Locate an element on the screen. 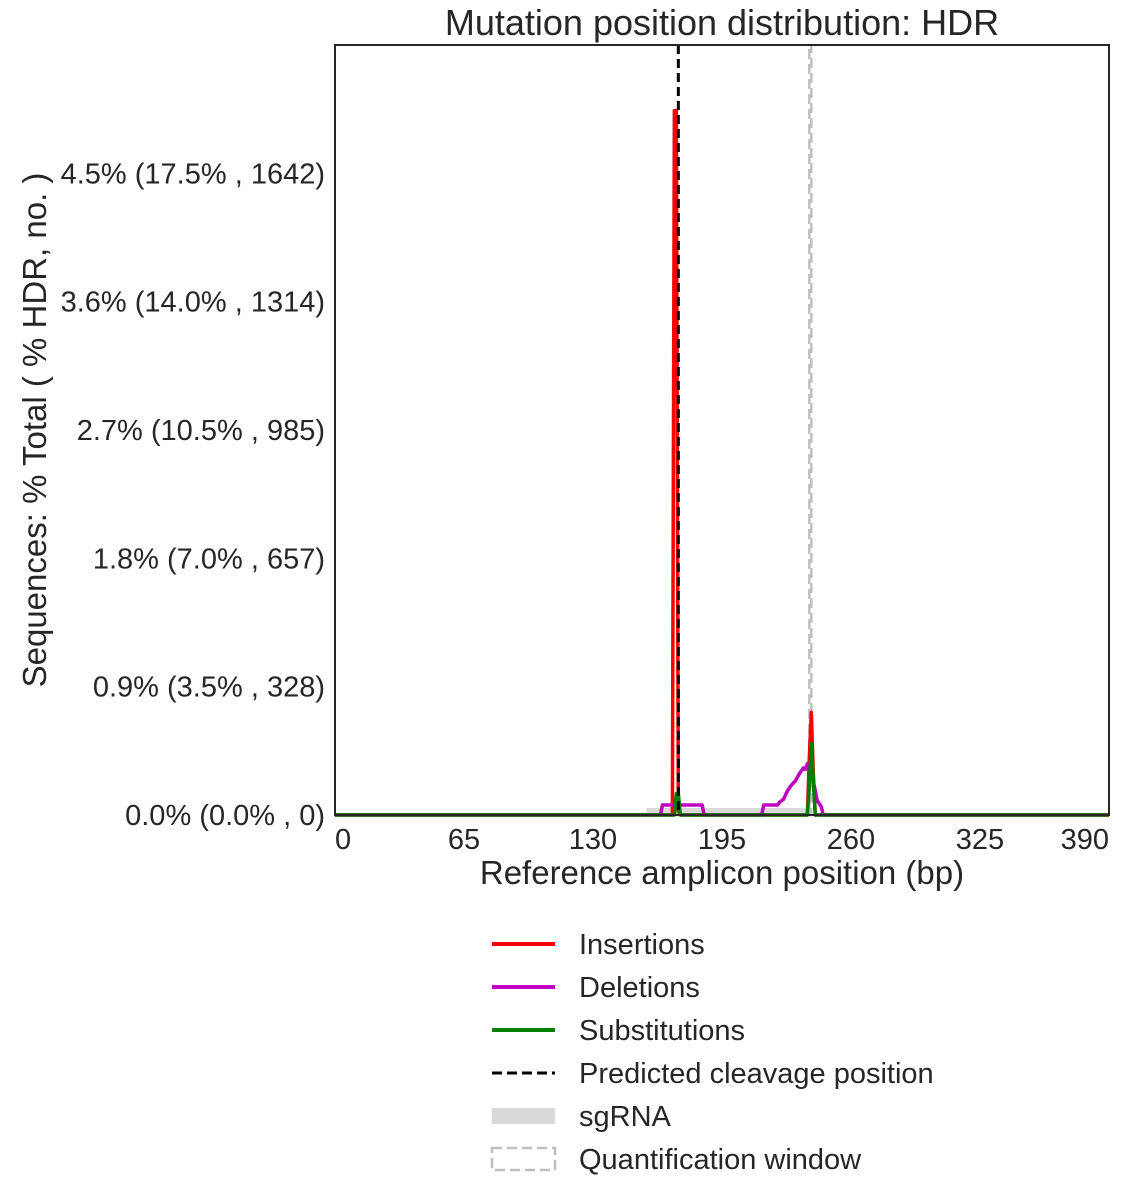 The height and width of the screenshot is (1198, 1133). chart-title: Mutation position distribution: HDR is located at coordinates (722, 22).